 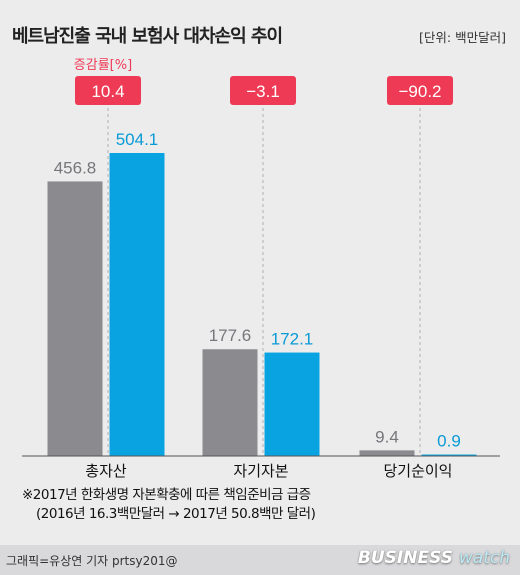 What do you see at coordinates (260, 560) in the screenshot?
I see `footer-bar: 그래픽=유상연 기자 prtsy201@ BUSINESS watch` at bounding box center [260, 560].